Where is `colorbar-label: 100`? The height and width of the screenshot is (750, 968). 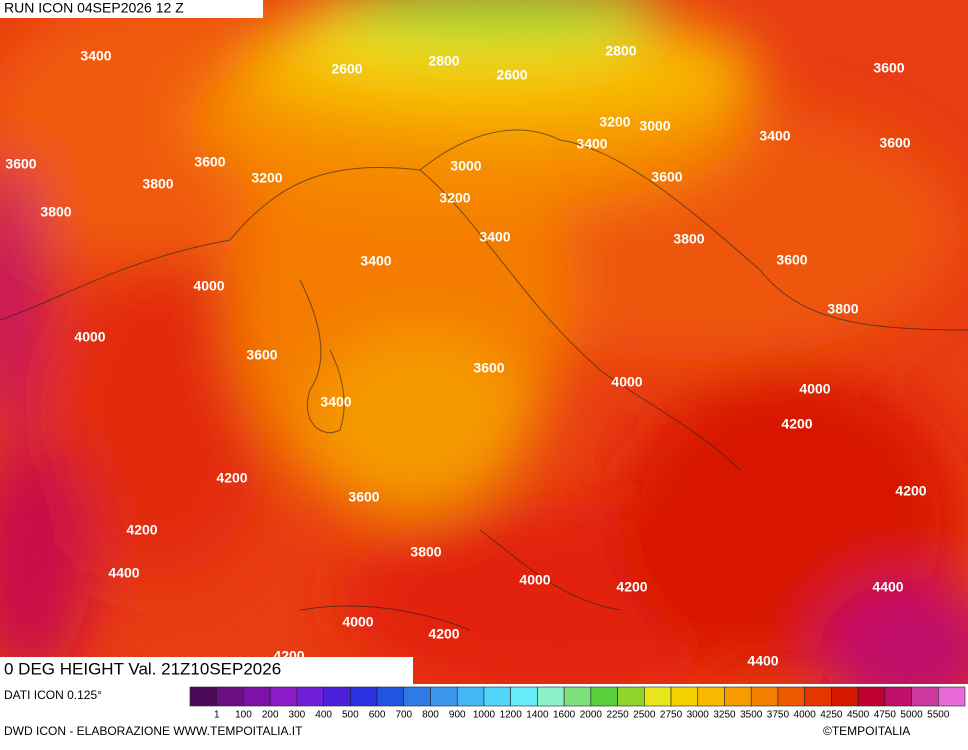 colorbar-label: 100 is located at coordinates (243, 715).